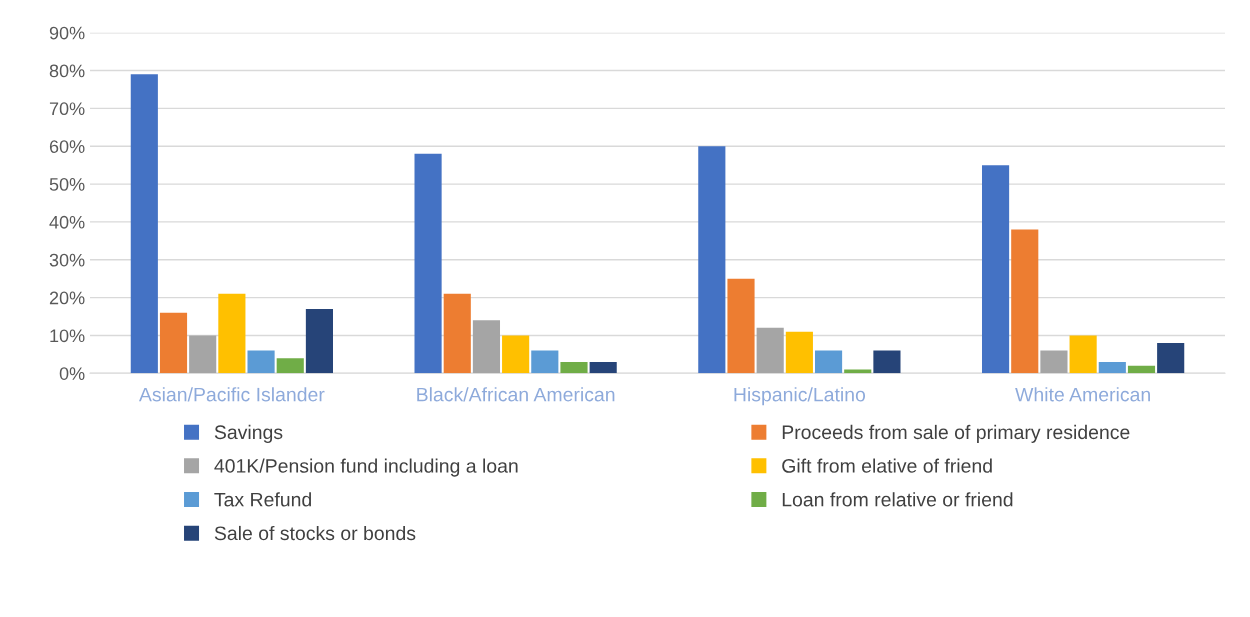 The image size is (1250, 617). I want to click on y-tick-label: 20%, so click(67, 298).